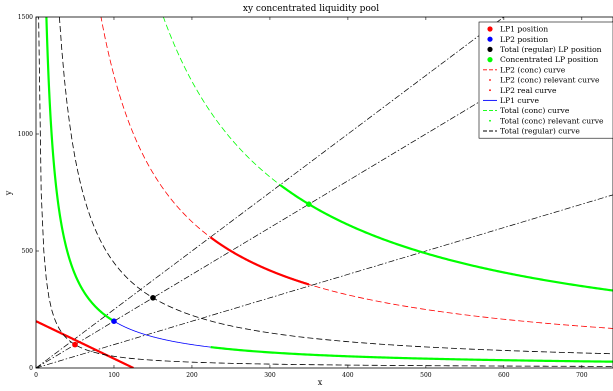  I want to click on legend-label-7: LP2 real curve, so click(528, 90).